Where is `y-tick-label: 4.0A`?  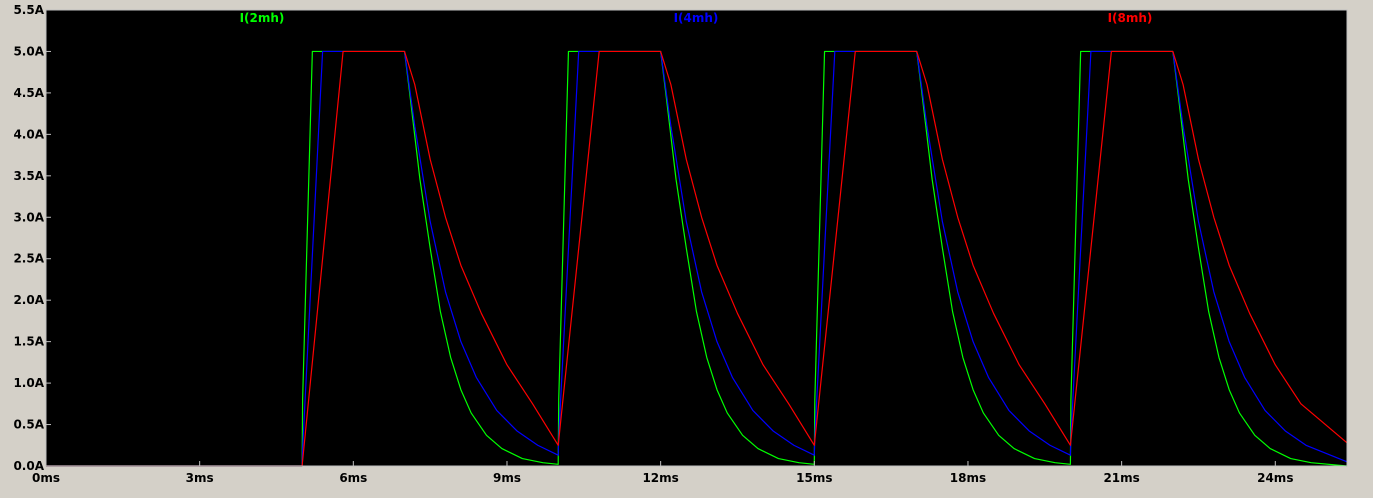 y-tick-label: 4.0A is located at coordinates (28, 134).